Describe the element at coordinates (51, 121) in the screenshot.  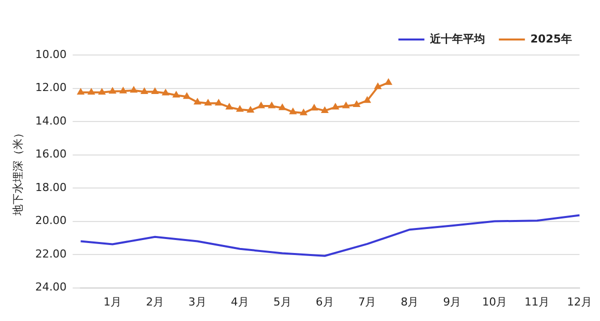
I see `y-tick-label: 14.00` at that location.